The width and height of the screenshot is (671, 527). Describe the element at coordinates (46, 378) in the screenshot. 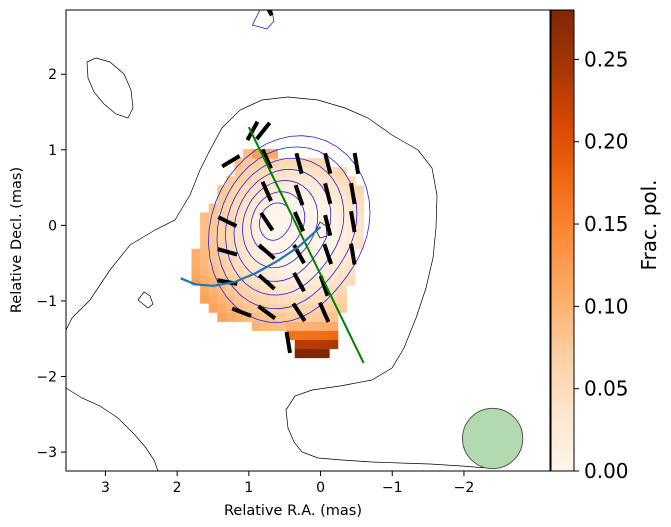

I see `y-tick-label: −2` at that location.